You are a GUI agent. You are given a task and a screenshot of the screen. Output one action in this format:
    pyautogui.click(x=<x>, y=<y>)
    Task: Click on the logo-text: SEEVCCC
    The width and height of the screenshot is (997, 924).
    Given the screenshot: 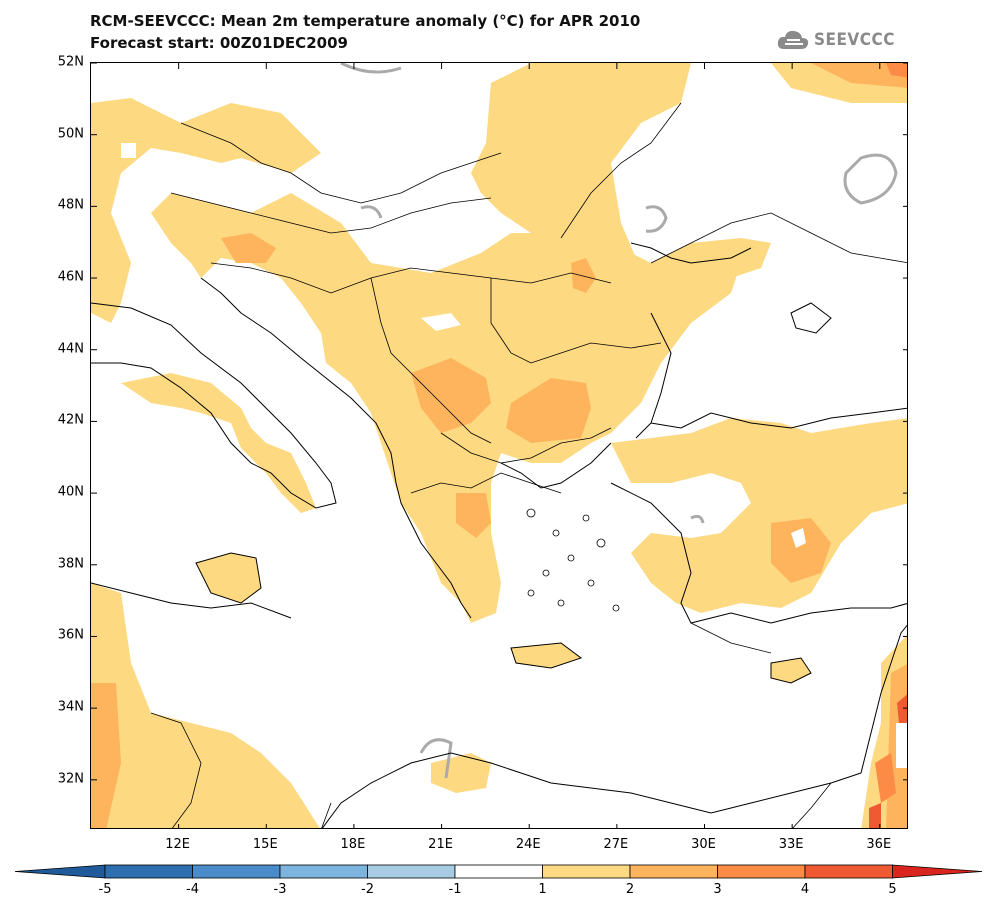 What is the action you would take?
    pyautogui.click(x=854, y=40)
    